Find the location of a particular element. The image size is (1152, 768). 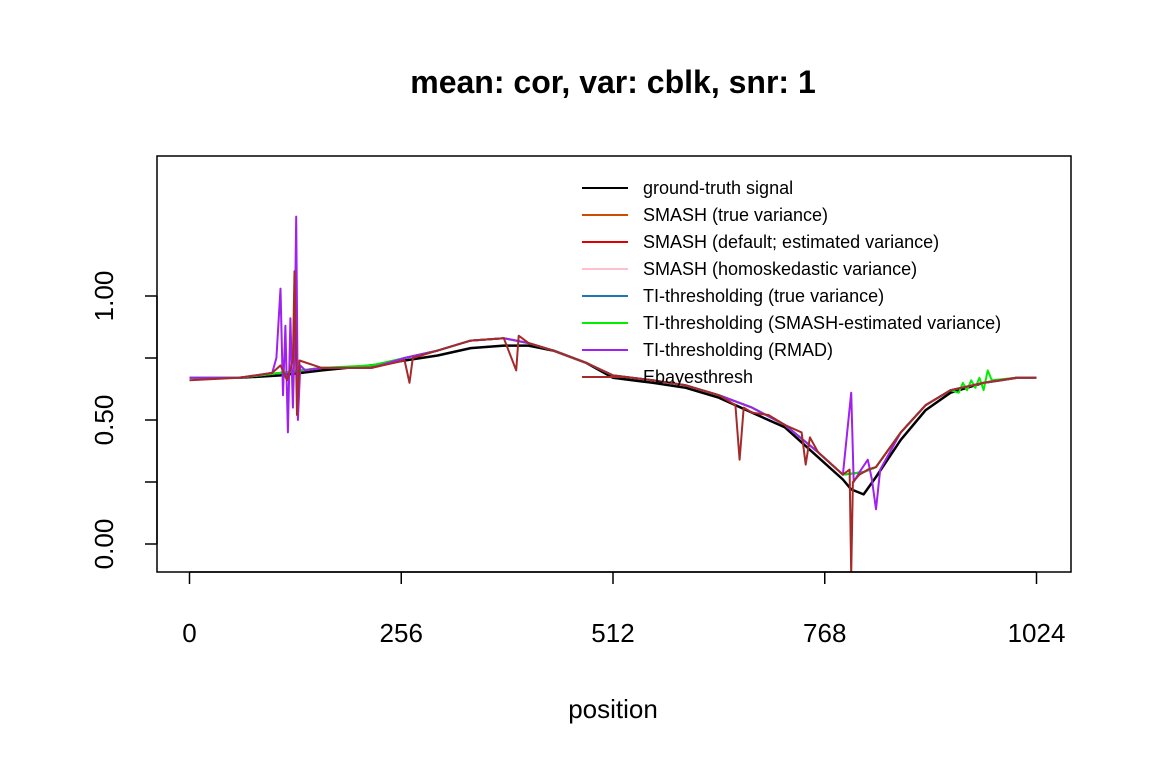

y-tick-label: 0.50 is located at coordinates (104, 420).